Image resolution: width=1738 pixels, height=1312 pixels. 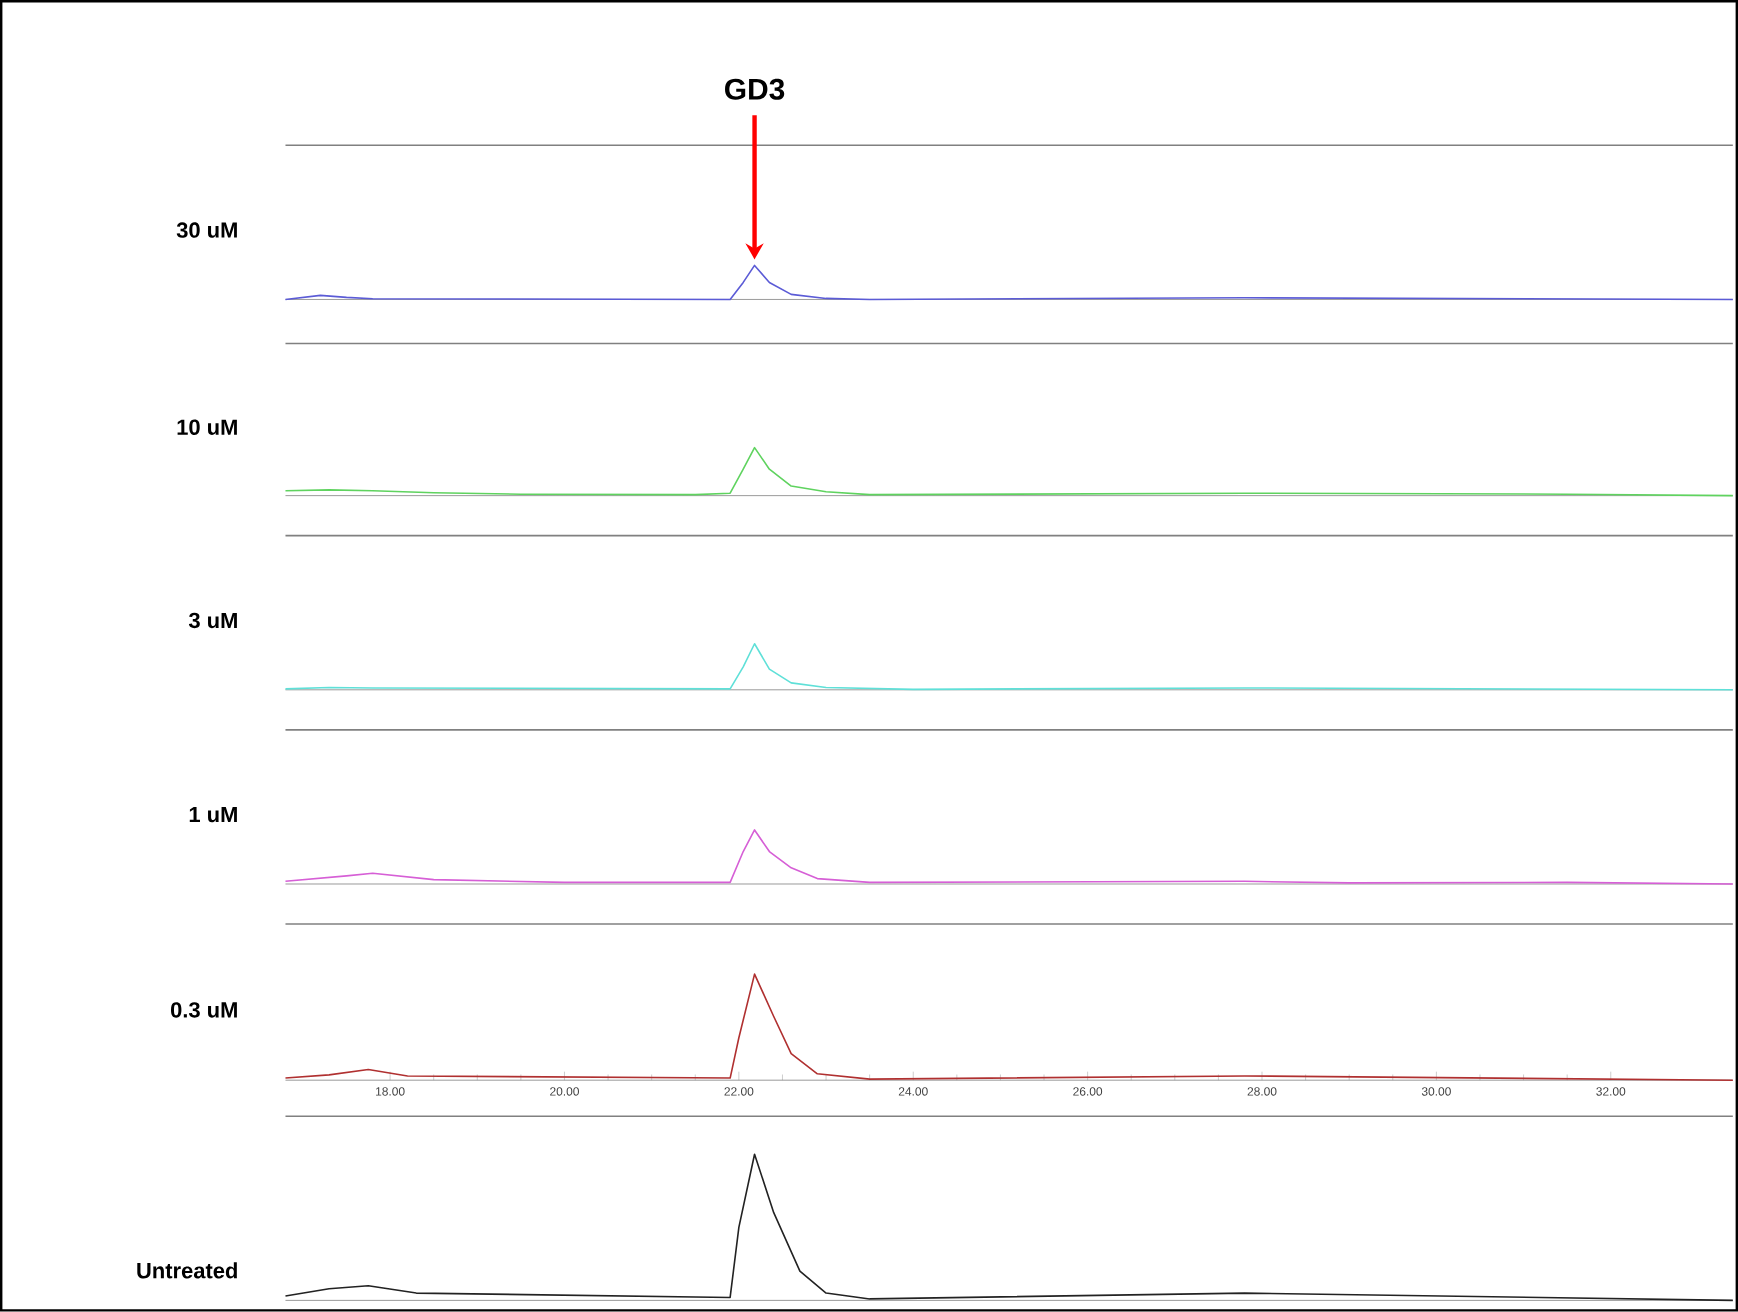 I want to click on y-axis-title: 3 uM, so click(x=212, y=620).